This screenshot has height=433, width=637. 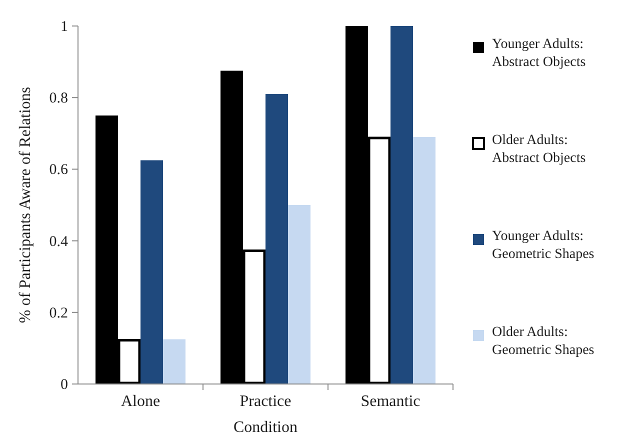 What do you see at coordinates (543, 341) in the screenshot?
I see `legend-label: Older Adults: Geometric Shapes` at bounding box center [543, 341].